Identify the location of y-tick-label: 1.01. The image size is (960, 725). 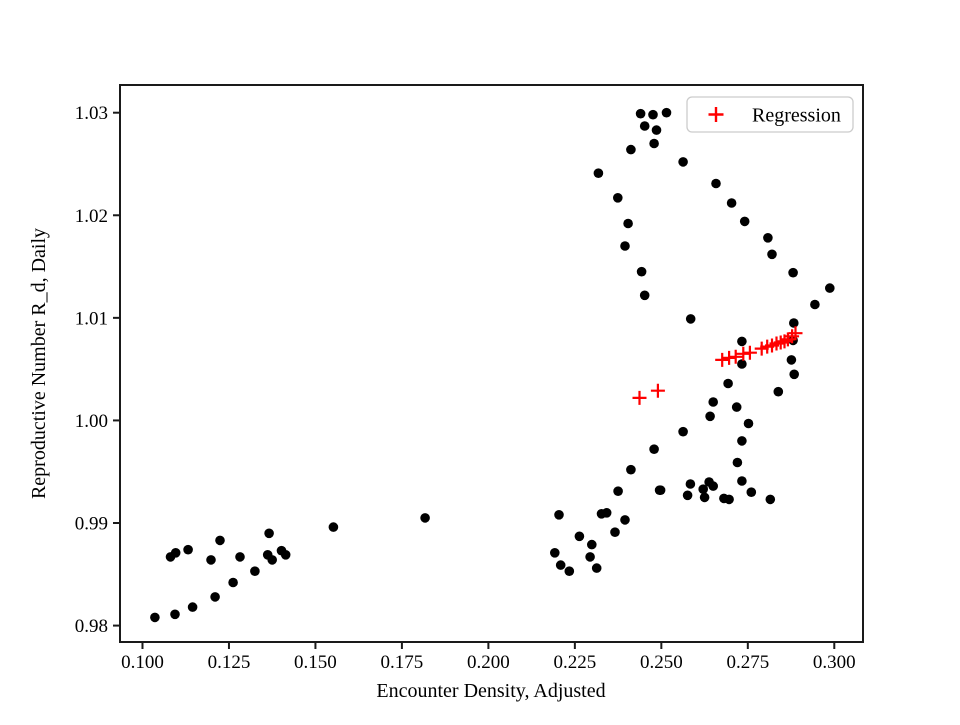
(91, 318).